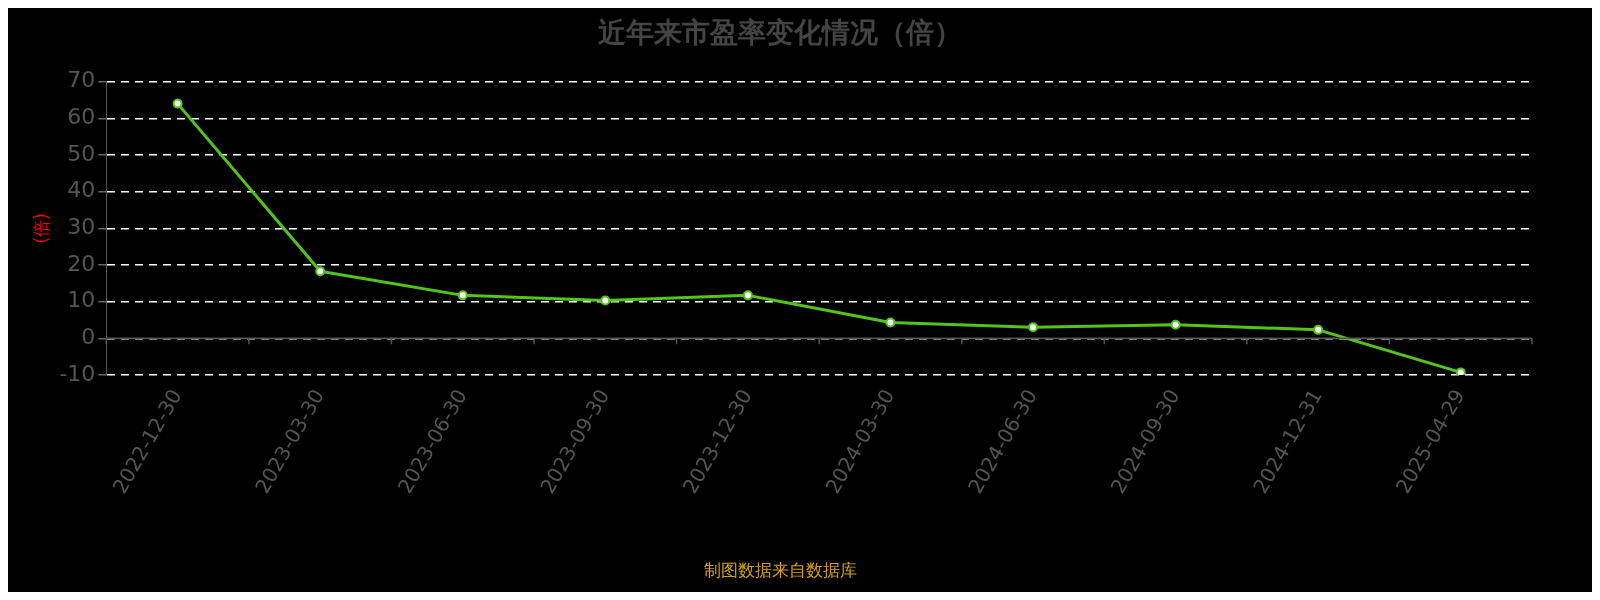  Describe the element at coordinates (81, 190) in the screenshot. I see `y-tick-label: 40` at that location.